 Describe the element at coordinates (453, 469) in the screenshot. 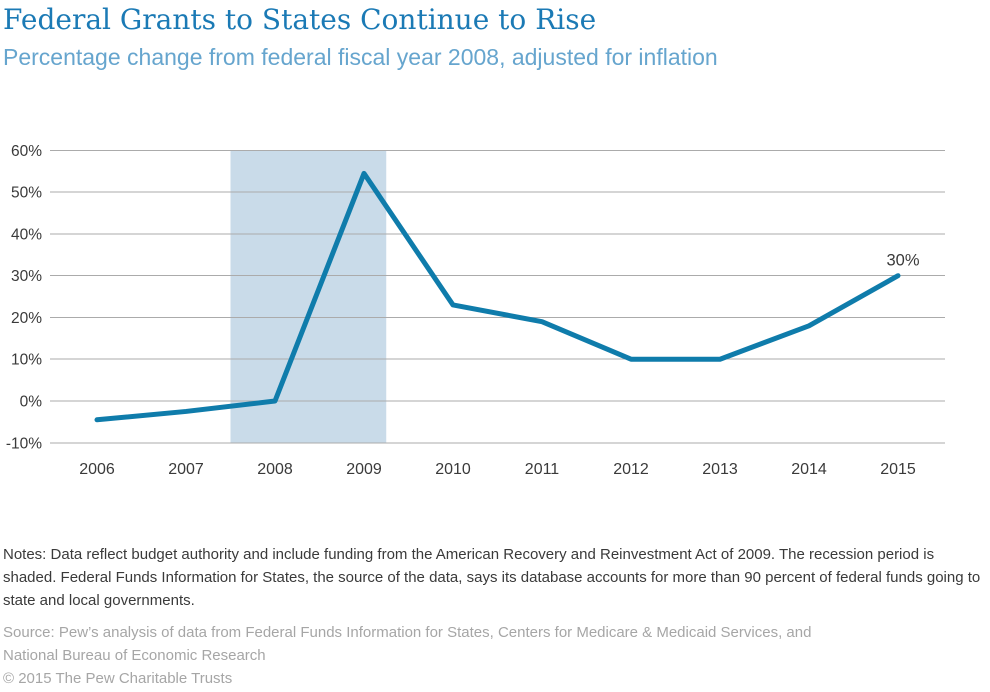

I see `x-axis-tick-label: 2010` at that location.